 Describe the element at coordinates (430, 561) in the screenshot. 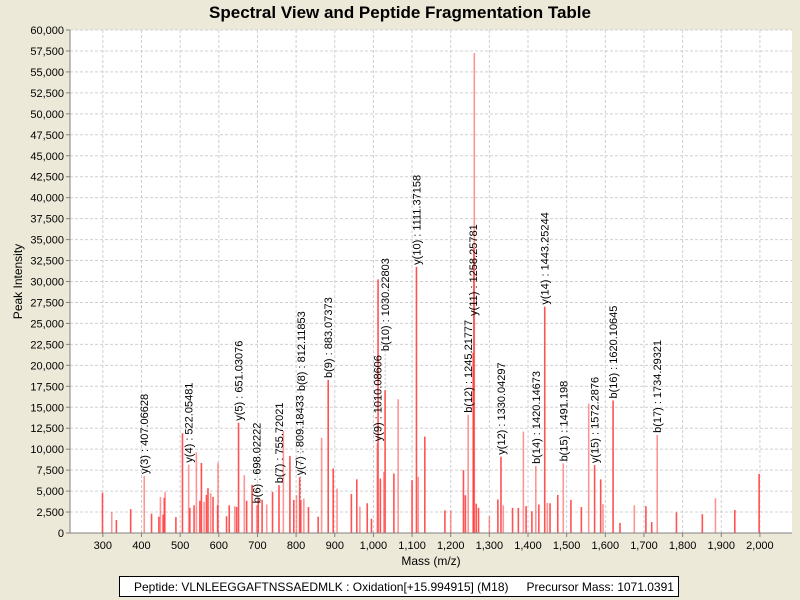

I see `x-axis-label: Mass (m/z)` at that location.